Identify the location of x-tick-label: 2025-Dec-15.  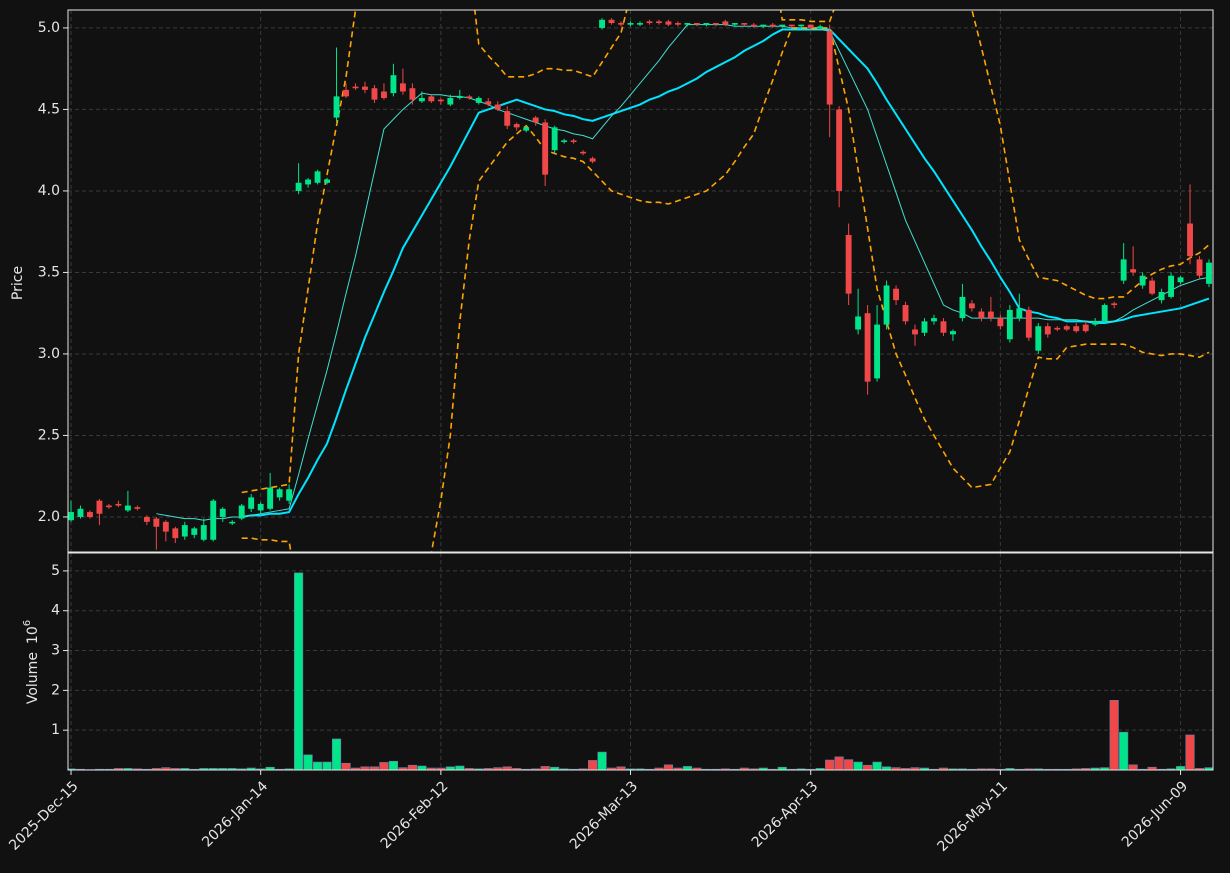
(43, 815).